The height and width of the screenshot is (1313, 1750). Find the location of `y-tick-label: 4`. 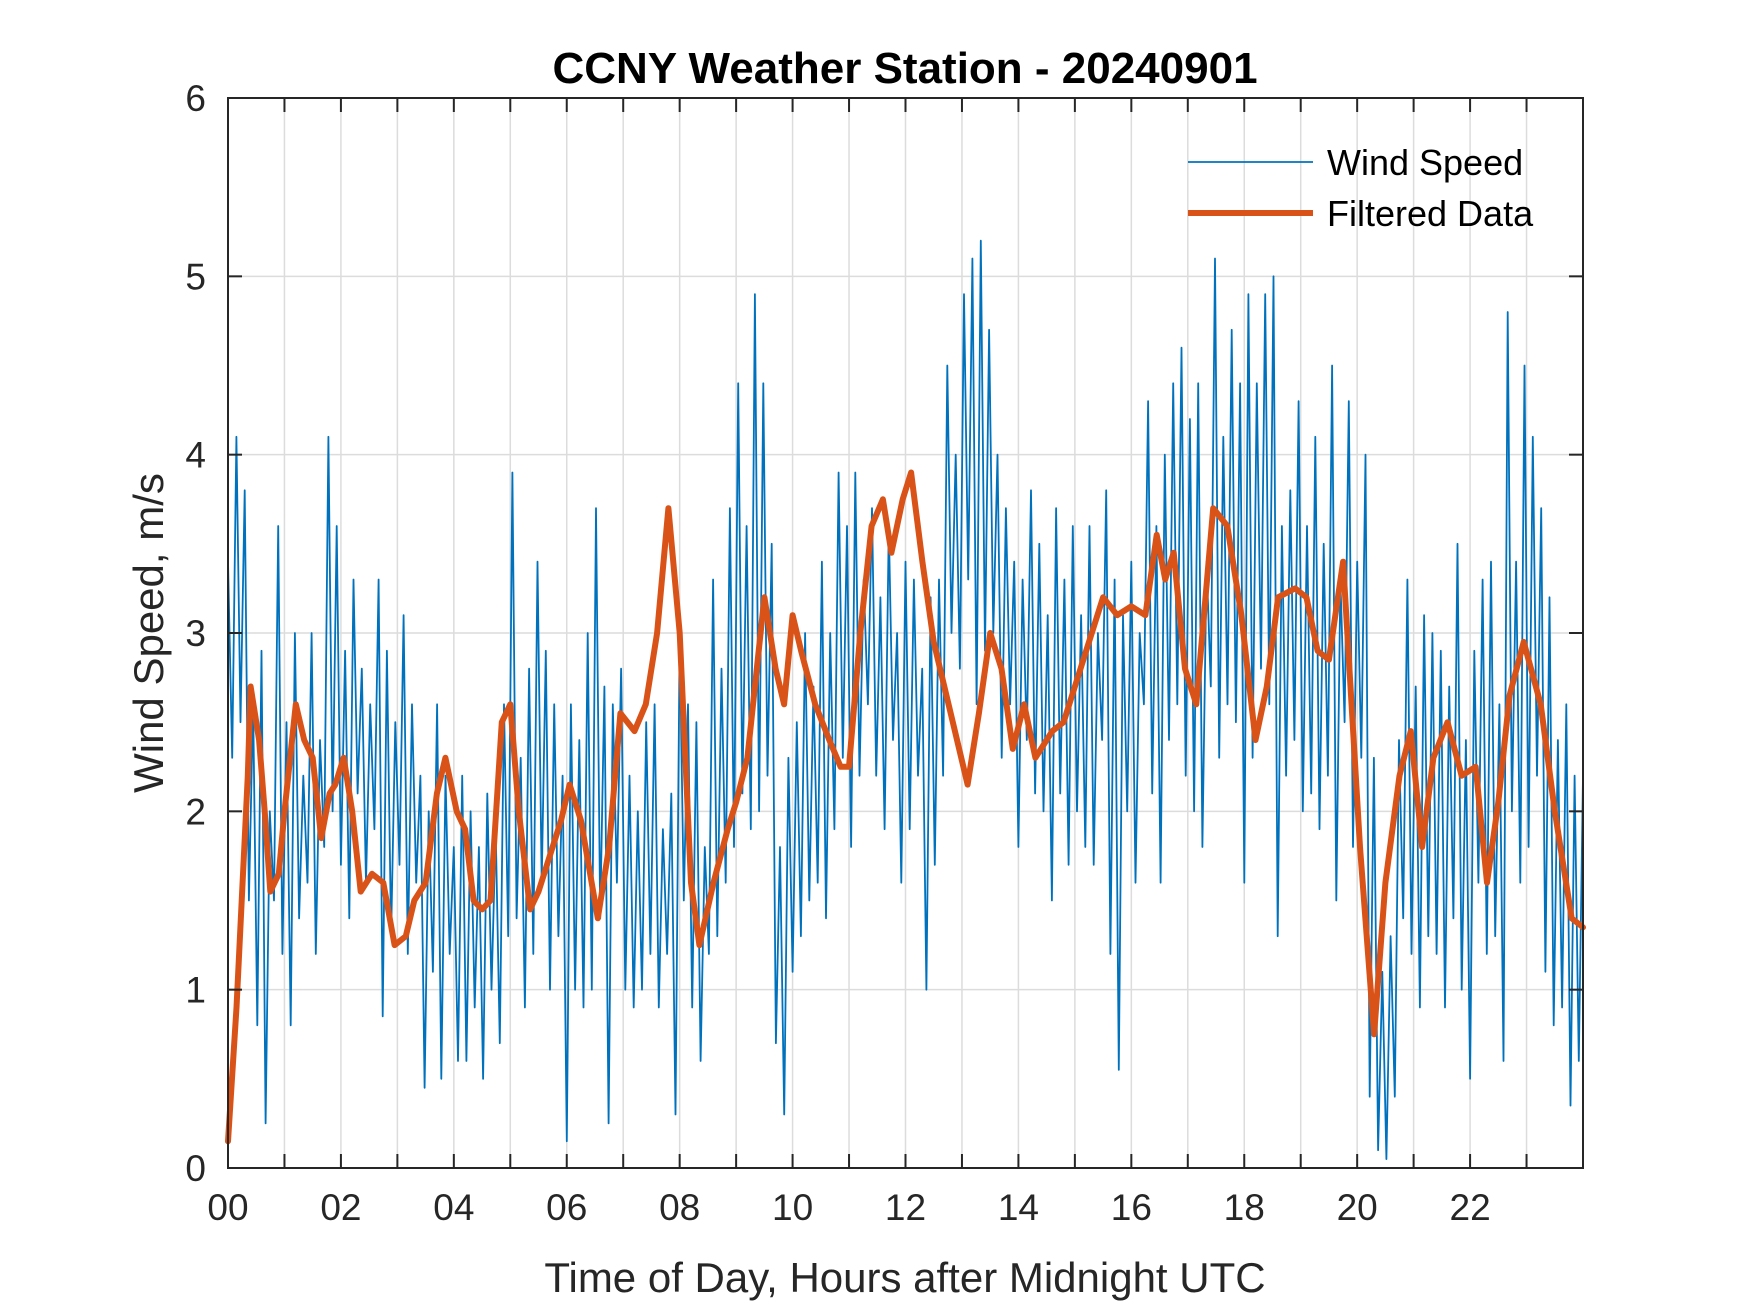

y-tick-label: 4 is located at coordinates (195, 455).